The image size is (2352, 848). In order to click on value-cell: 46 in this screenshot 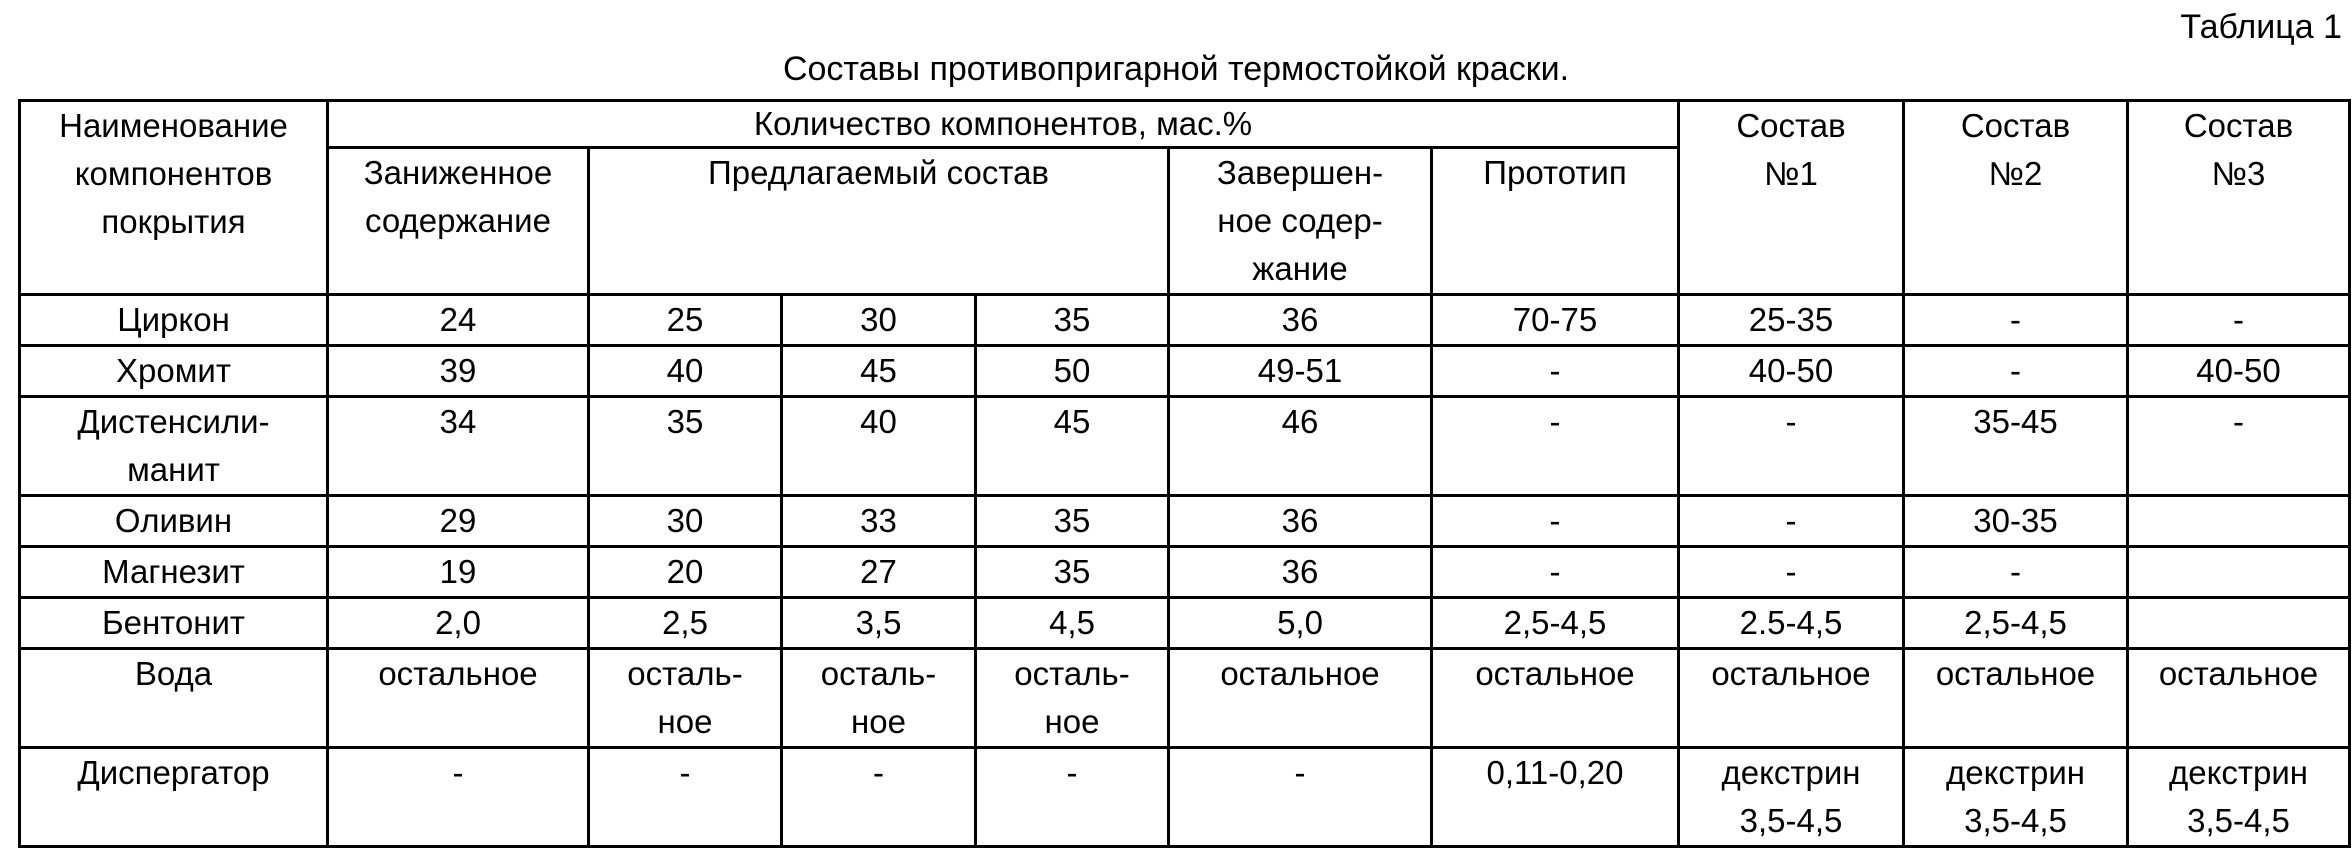, I will do `click(1300, 446)`.